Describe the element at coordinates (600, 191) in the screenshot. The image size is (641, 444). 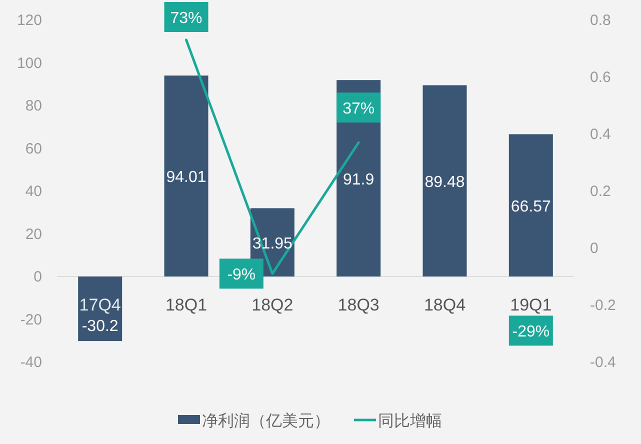
I see `y2-tick-label: 0.2` at that location.